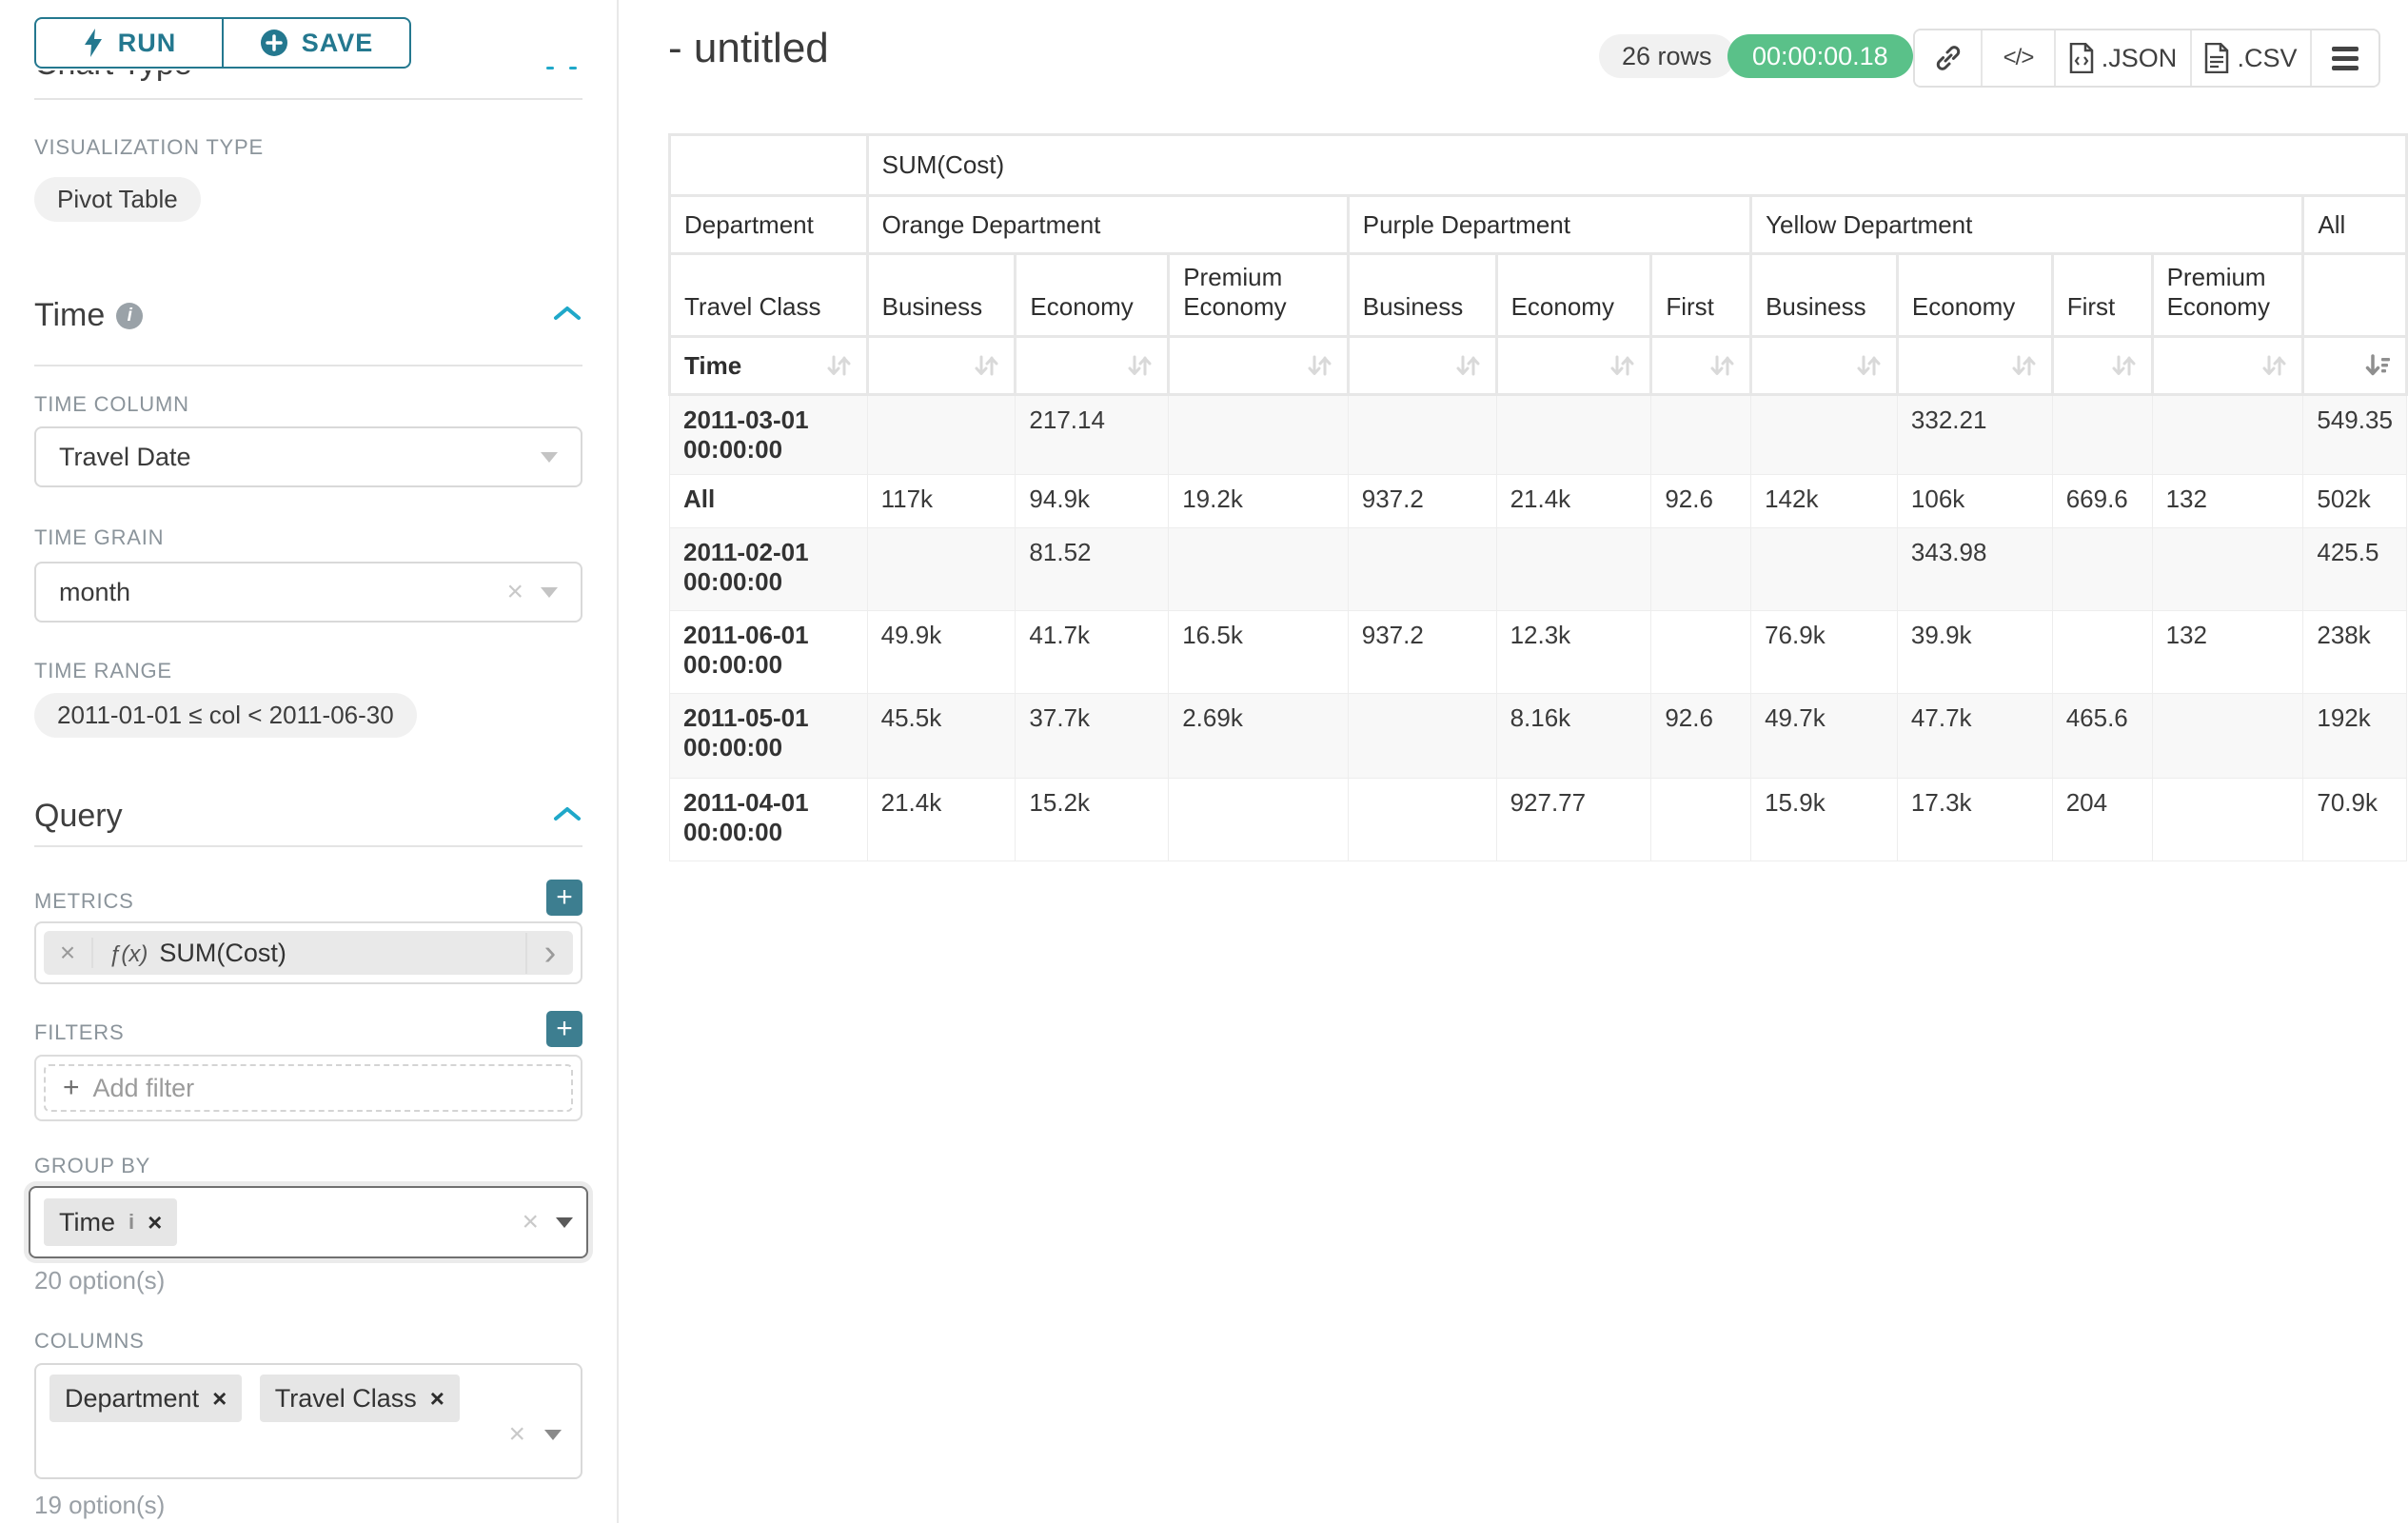  Describe the element at coordinates (70, 315) in the screenshot. I see `time-section-title: Time` at that location.